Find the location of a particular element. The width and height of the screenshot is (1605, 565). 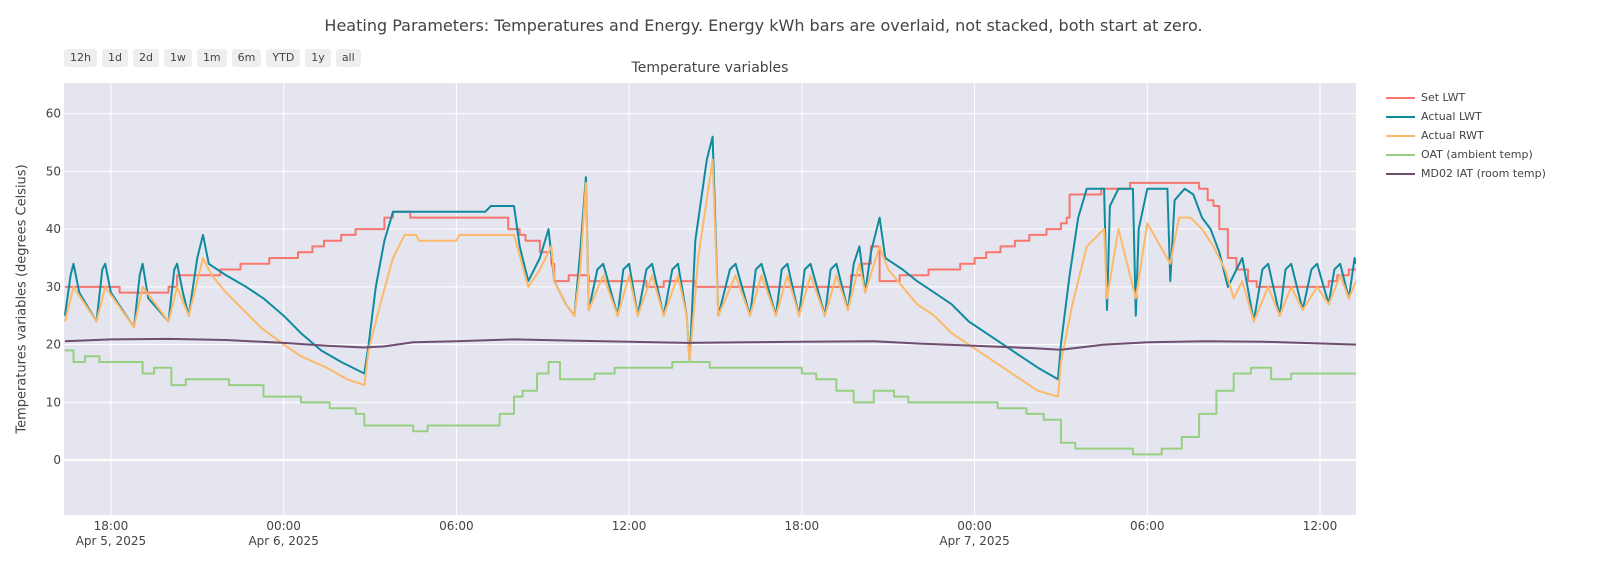

range-button-6m: 6m is located at coordinates (246, 58).